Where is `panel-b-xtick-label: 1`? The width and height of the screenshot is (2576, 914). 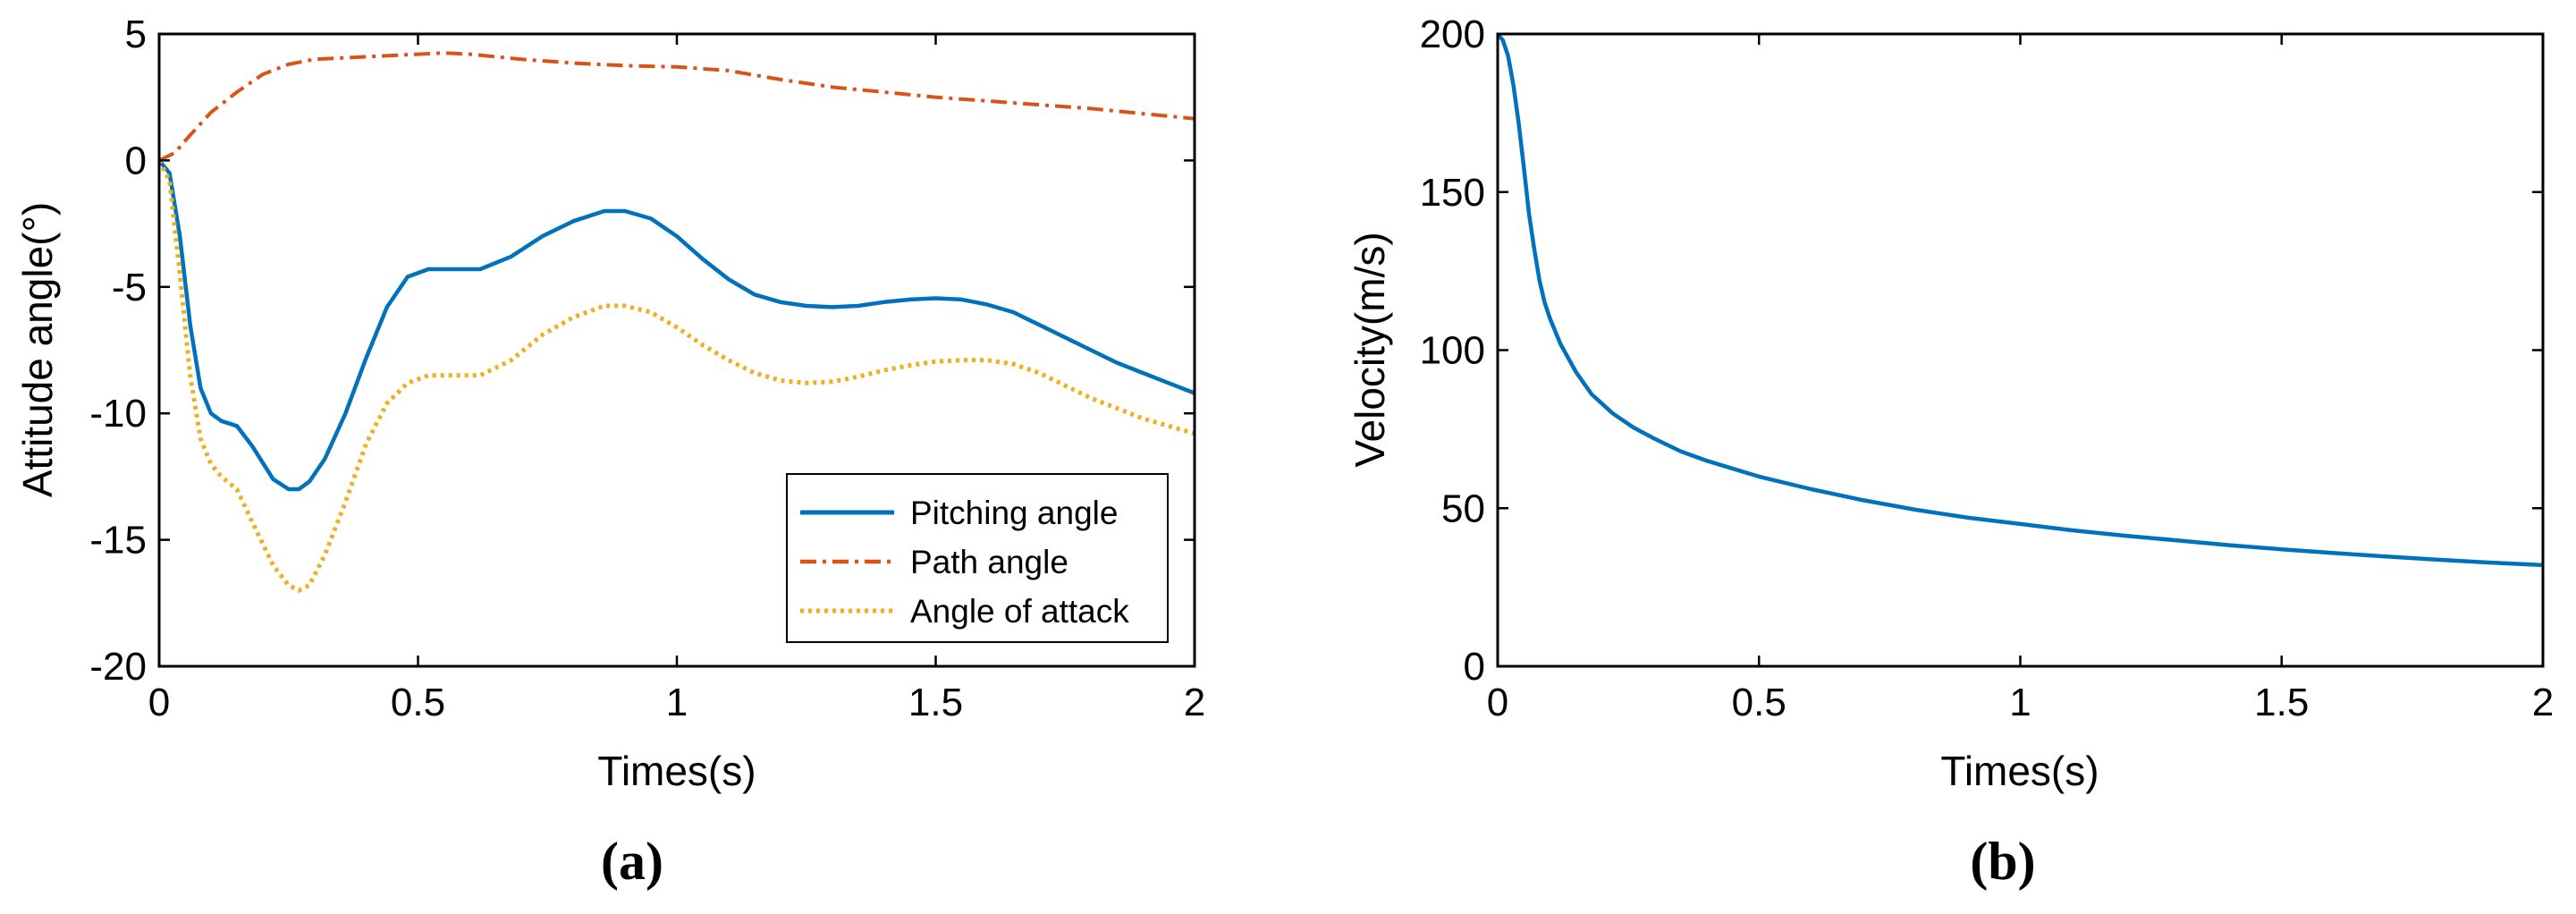 panel-b-xtick-label: 1 is located at coordinates (2020, 702).